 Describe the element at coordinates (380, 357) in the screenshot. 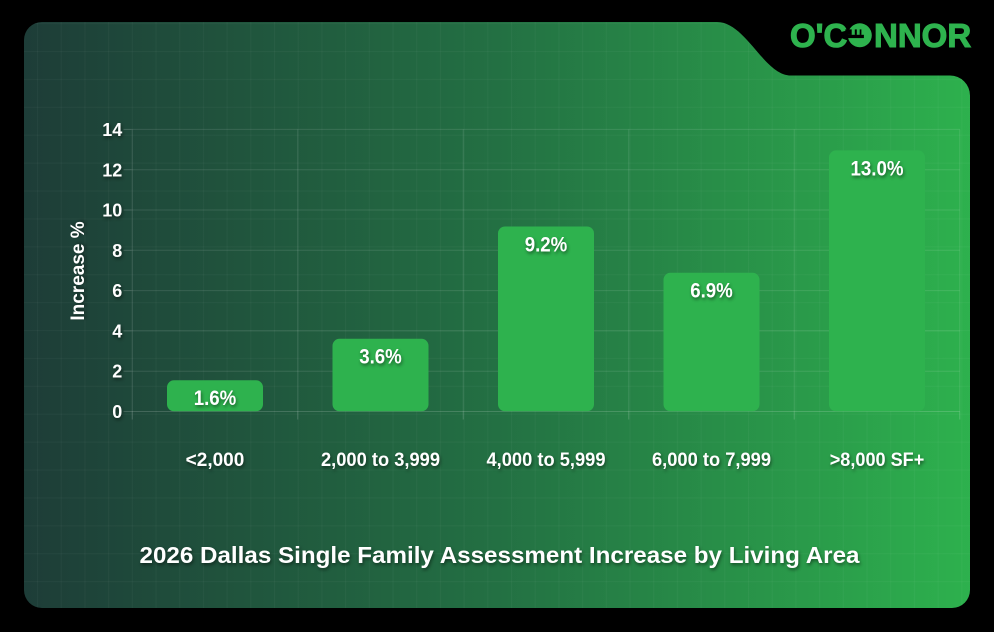

I see `svg-text: 3.6%` at that location.